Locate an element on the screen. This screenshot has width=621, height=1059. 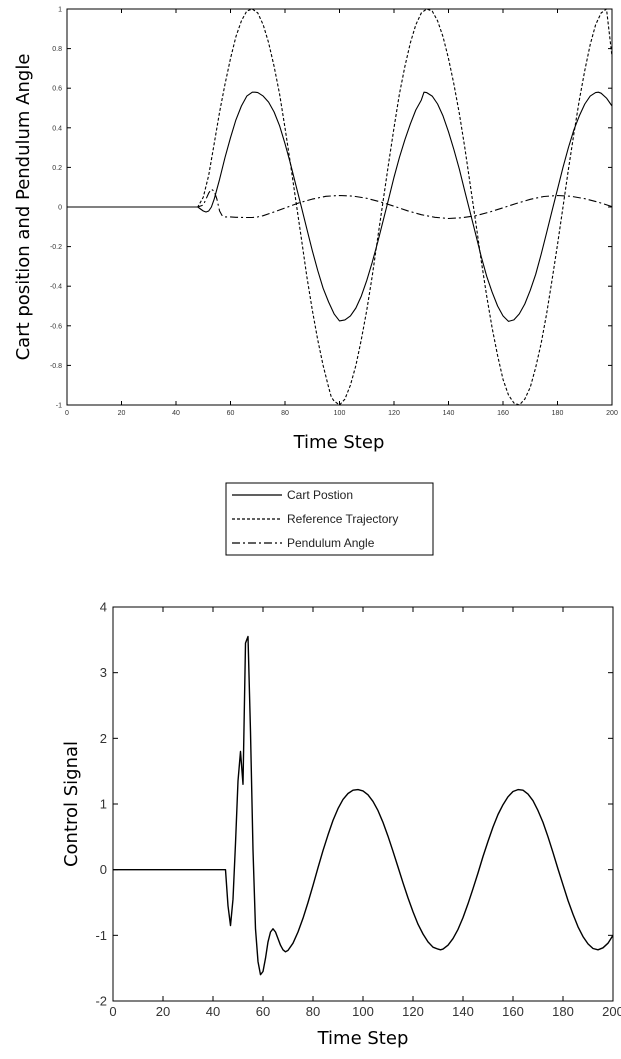
y-tick-label: 2 is located at coordinates (103, 738).